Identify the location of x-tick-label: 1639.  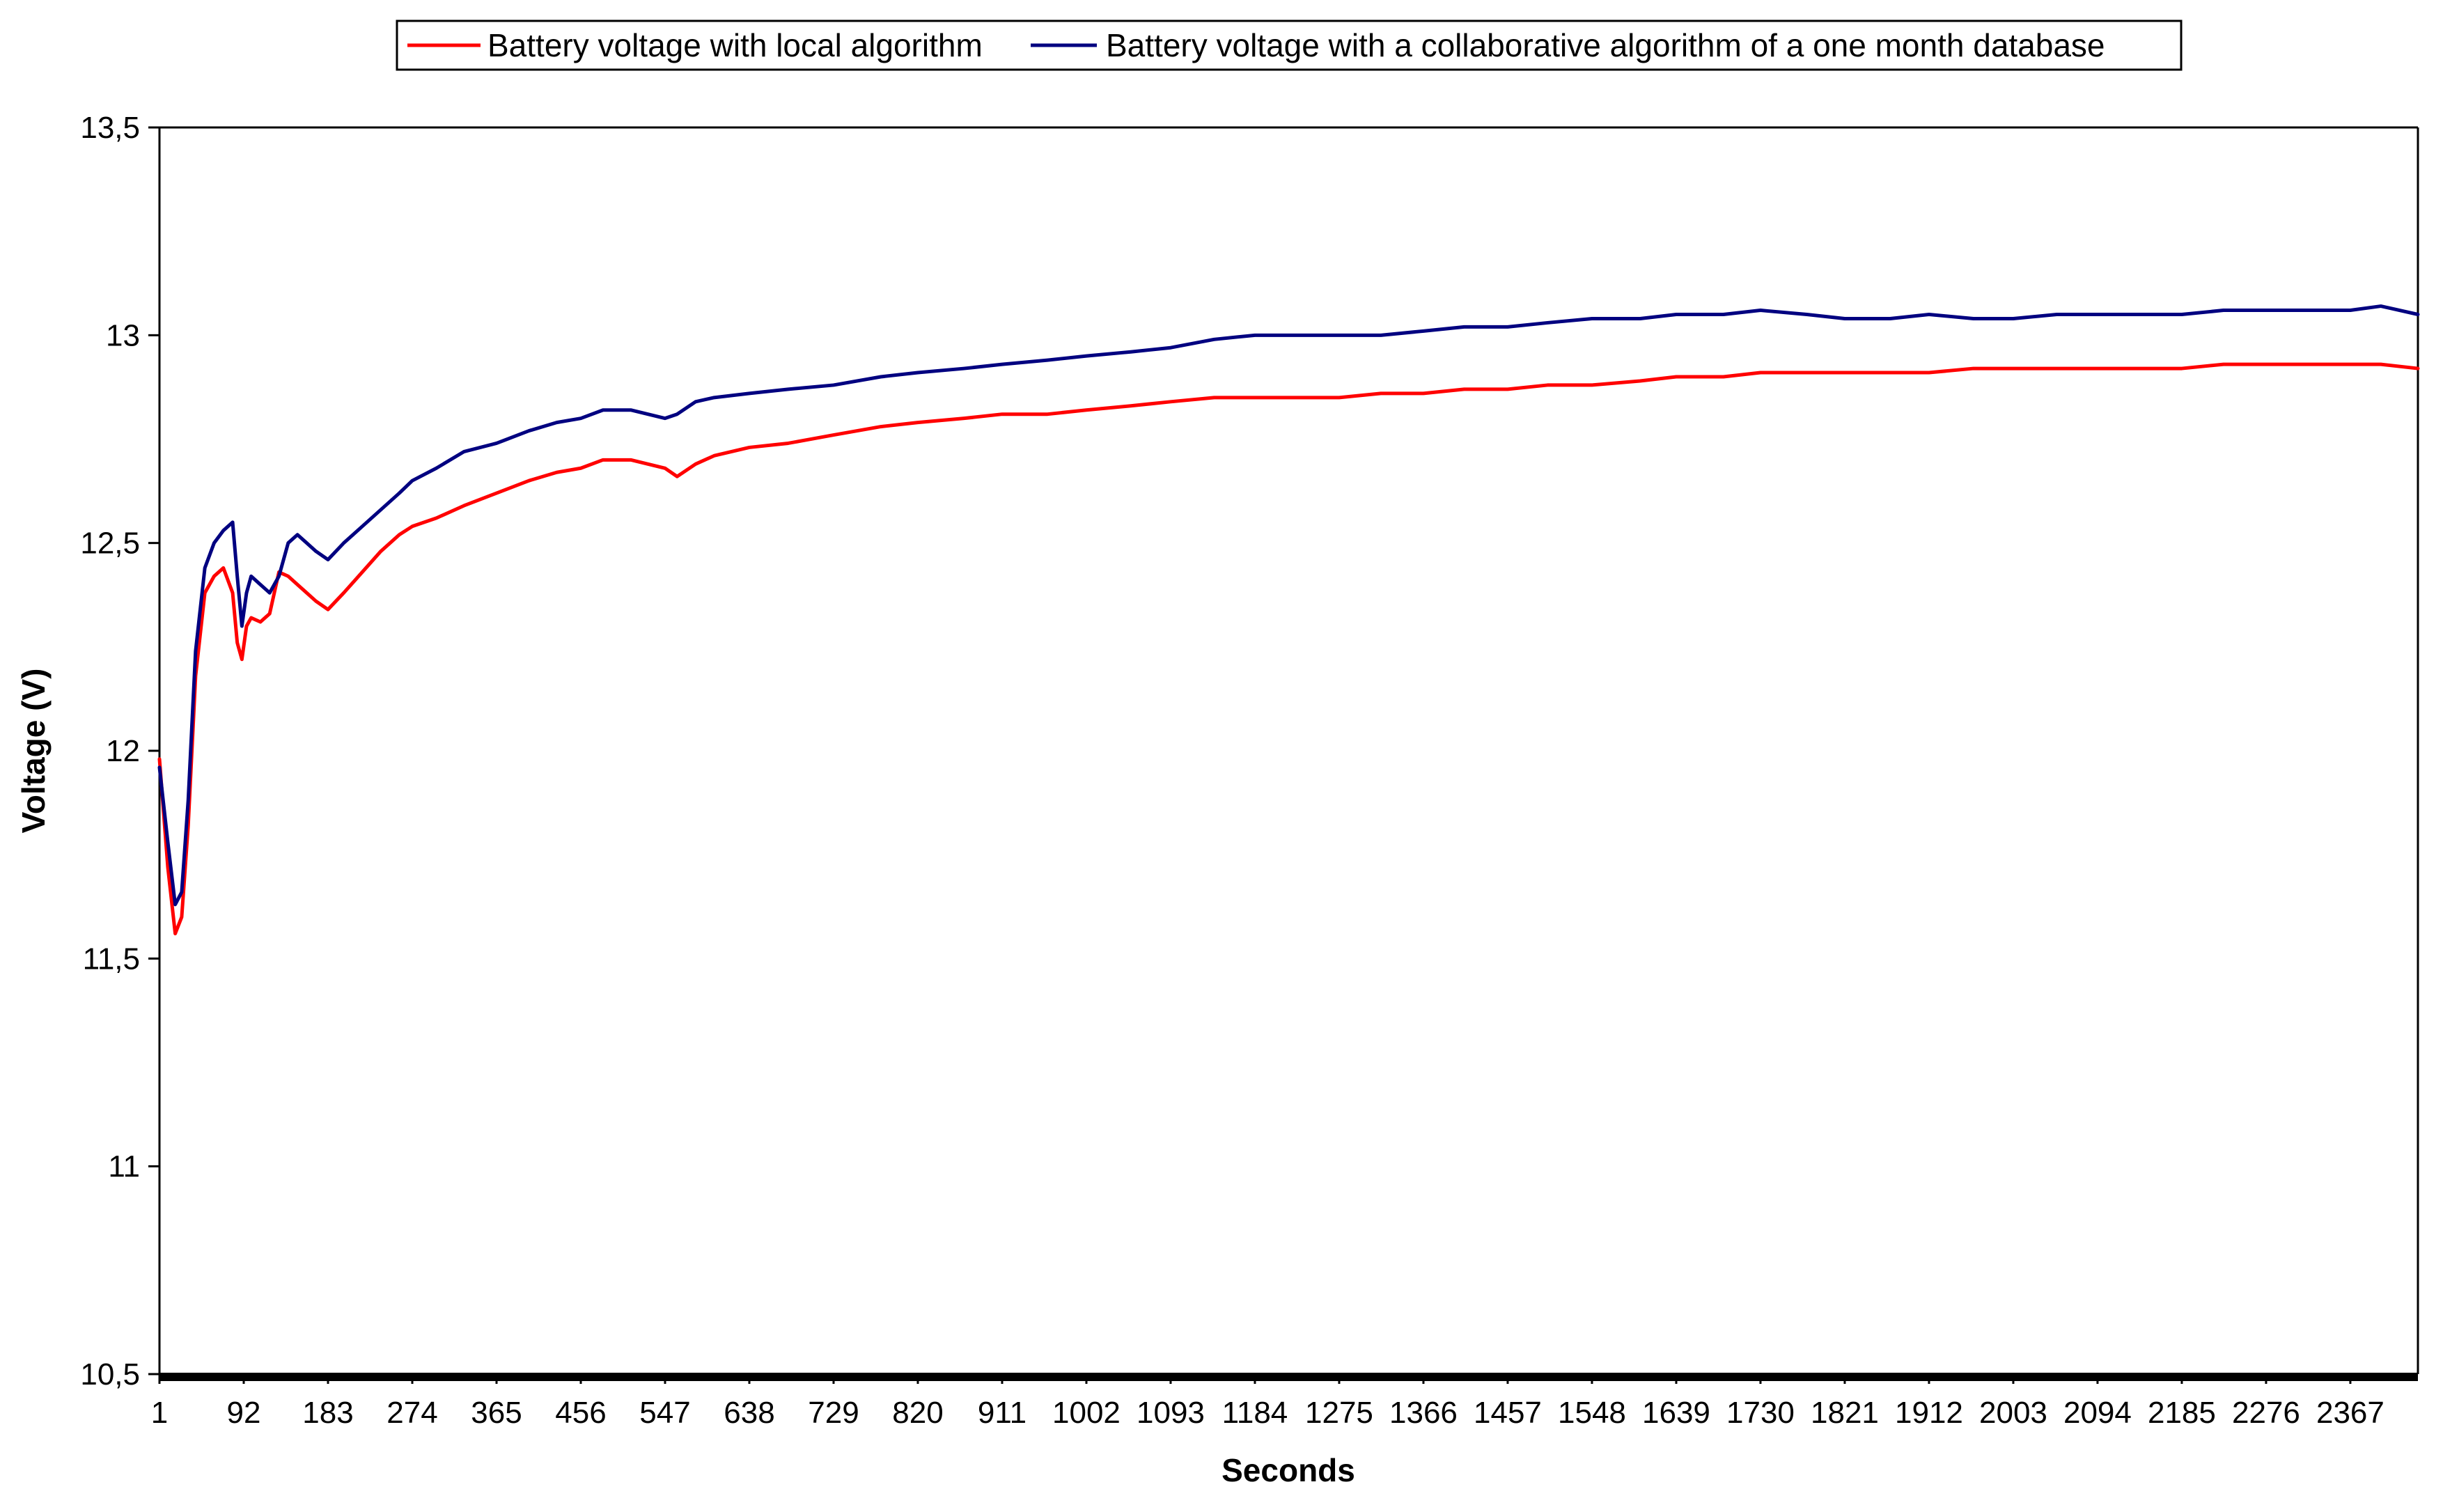
(1676, 1413).